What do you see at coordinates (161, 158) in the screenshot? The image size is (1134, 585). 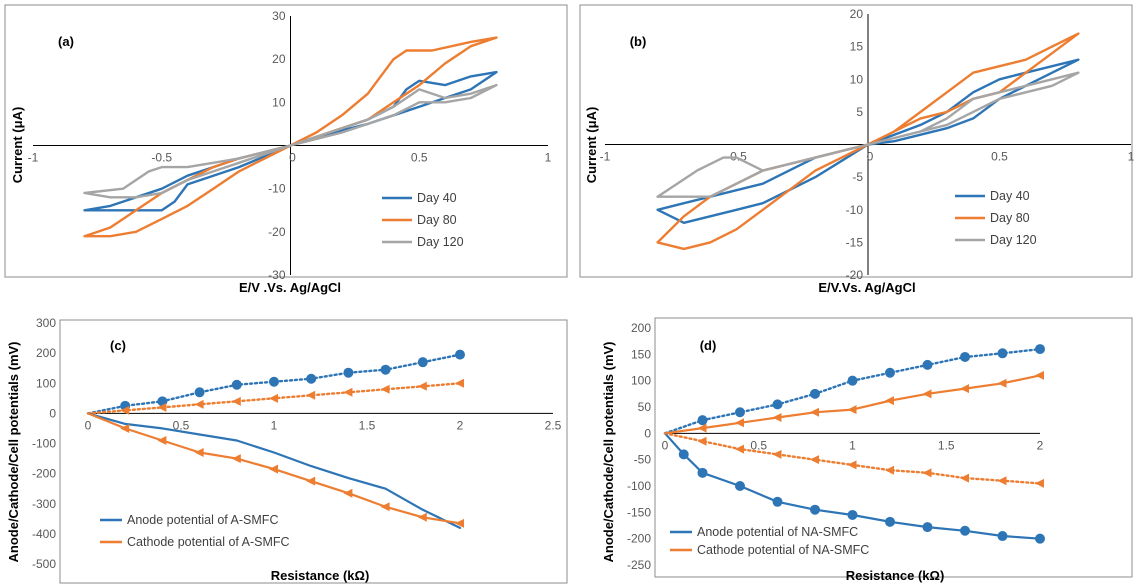 I see `x-tick-label: -0.5` at bounding box center [161, 158].